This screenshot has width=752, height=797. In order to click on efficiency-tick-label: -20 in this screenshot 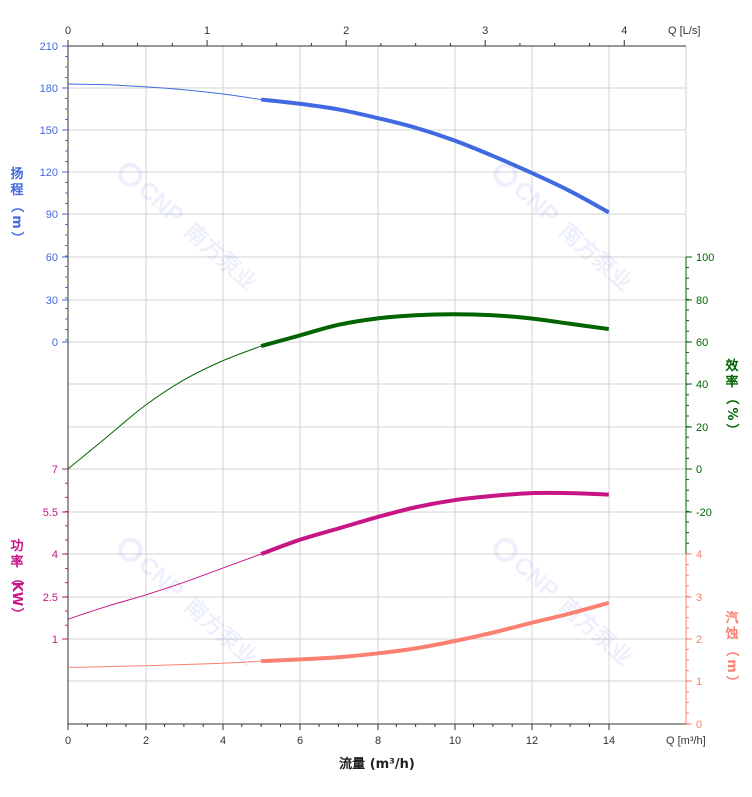, I will do `click(704, 513)`.